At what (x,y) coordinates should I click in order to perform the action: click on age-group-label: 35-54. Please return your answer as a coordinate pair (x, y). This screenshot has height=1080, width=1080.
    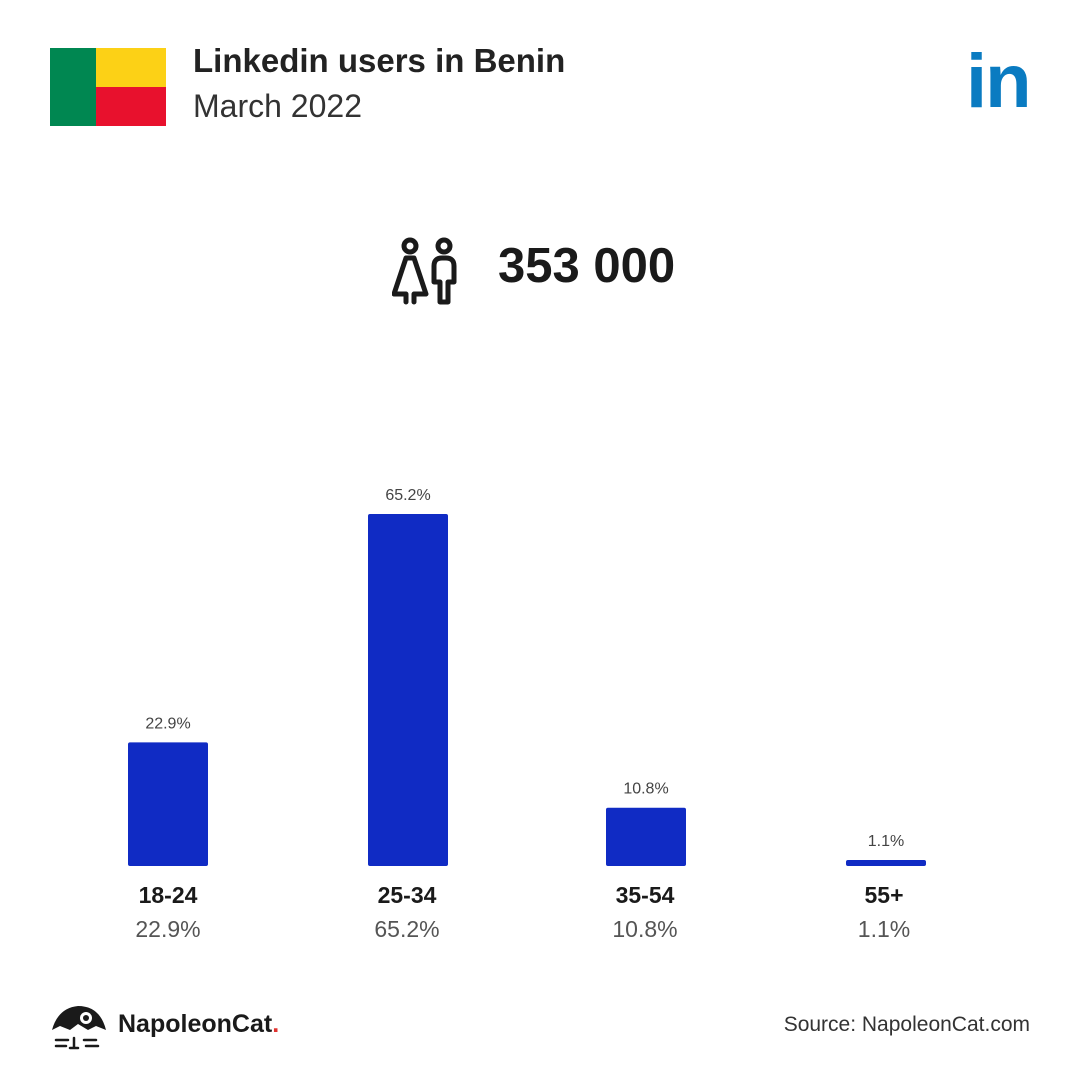
    Looking at the image, I should click on (645, 895).